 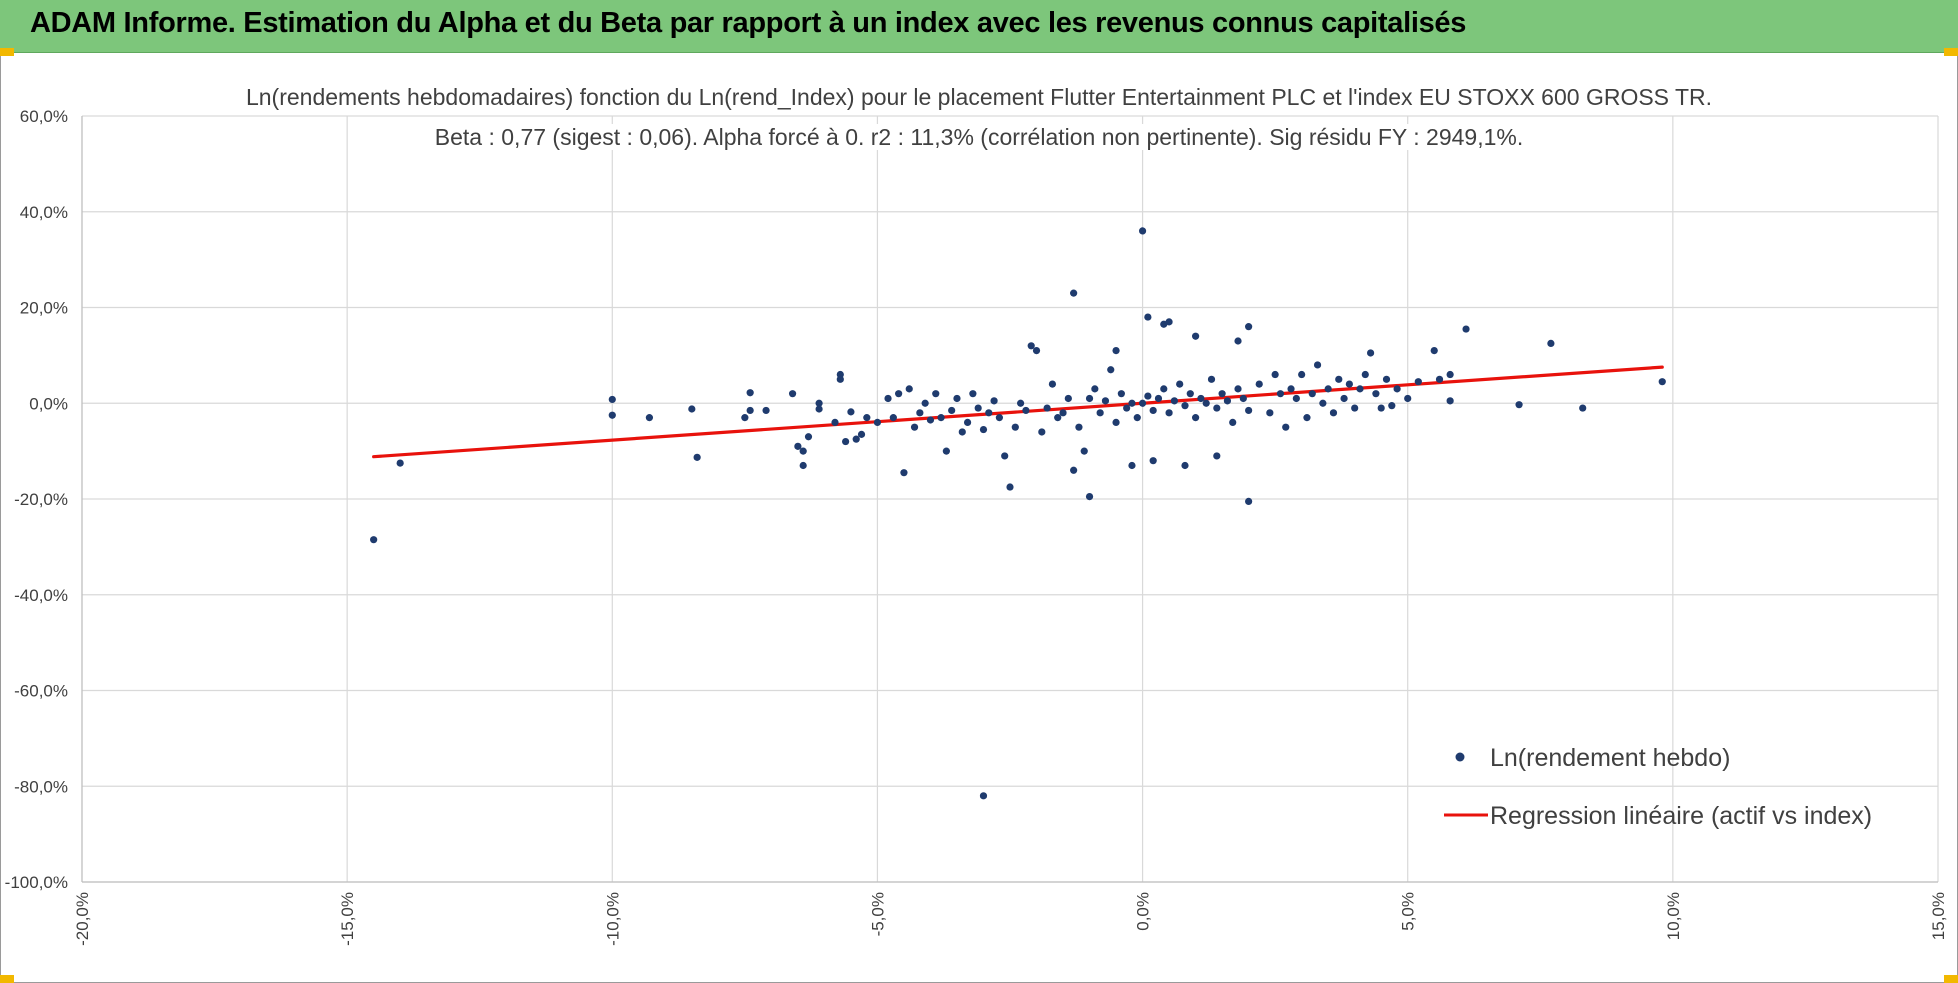 I want to click on x-tick-label: 5,0%, so click(x=1408, y=911).